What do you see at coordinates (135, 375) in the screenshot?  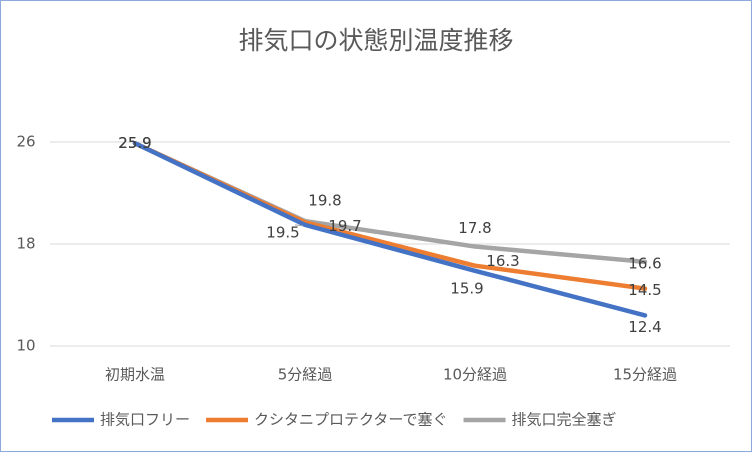 I see `x-tick-label: 初期水温` at bounding box center [135, 375].